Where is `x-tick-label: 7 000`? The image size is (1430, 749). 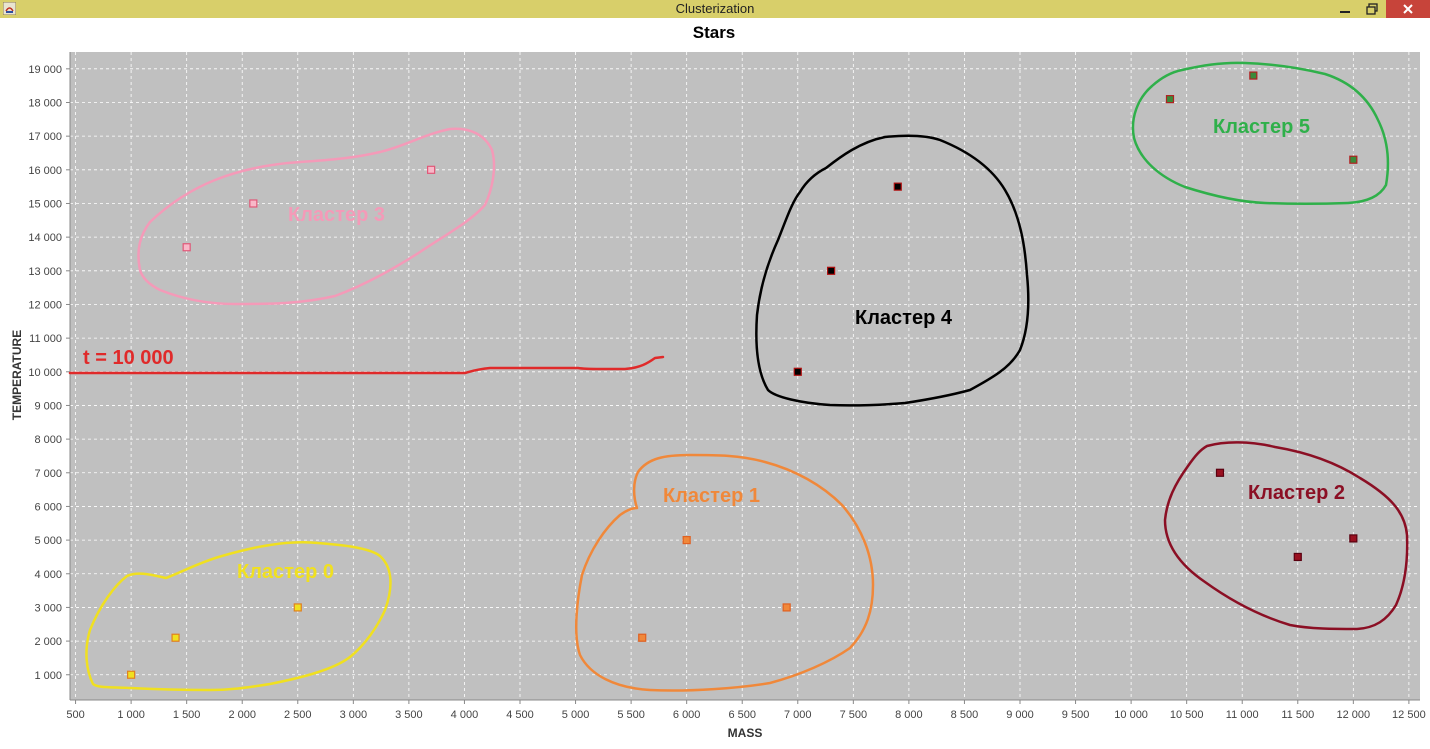
x-tick-label: 7 000 is located at coordinates (798, 715).